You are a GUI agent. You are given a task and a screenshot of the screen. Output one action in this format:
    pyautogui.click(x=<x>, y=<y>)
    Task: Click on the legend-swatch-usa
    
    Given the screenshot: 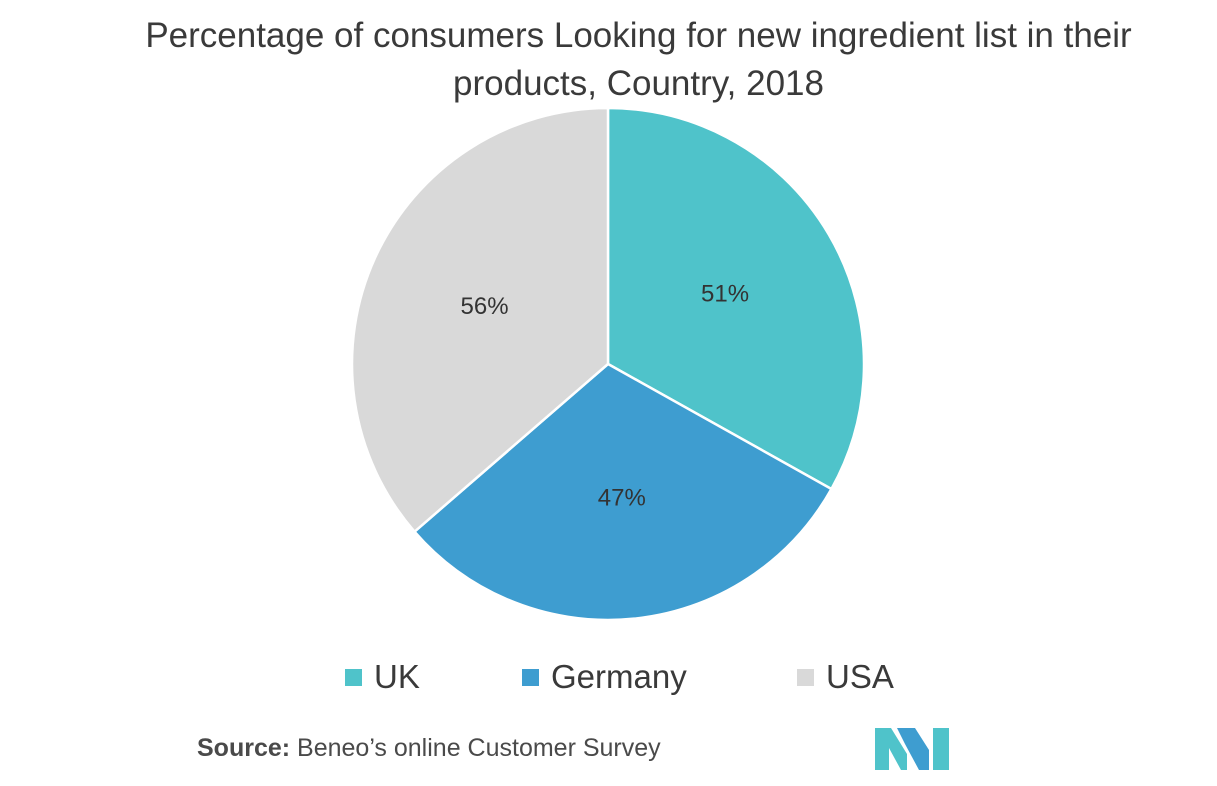 What is the action you would take?
    pyautogui.click(x=805, y=677)
    